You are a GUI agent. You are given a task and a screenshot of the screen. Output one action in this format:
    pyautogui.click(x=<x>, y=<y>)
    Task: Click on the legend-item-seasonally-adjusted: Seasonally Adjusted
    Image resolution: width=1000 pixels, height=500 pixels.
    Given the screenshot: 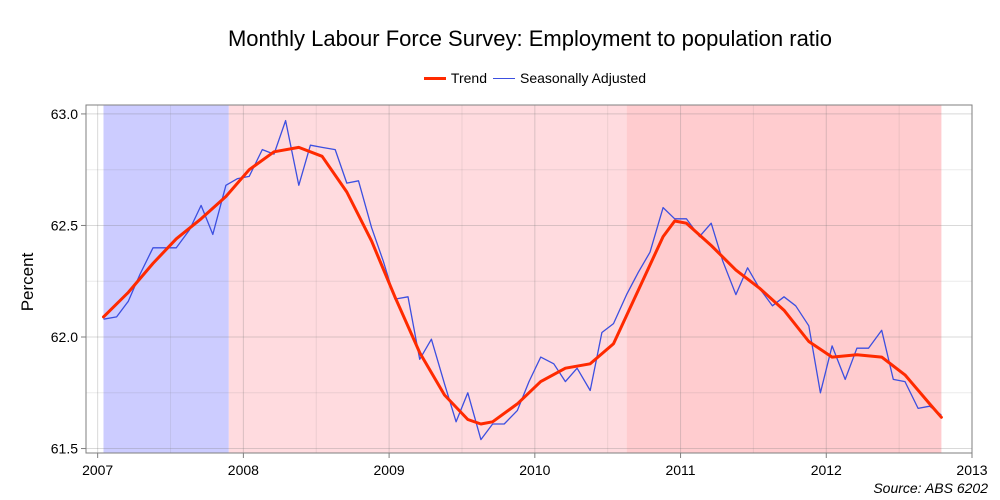 What is the action you would take?
    pyautogui.click(x=569, y=78)
    